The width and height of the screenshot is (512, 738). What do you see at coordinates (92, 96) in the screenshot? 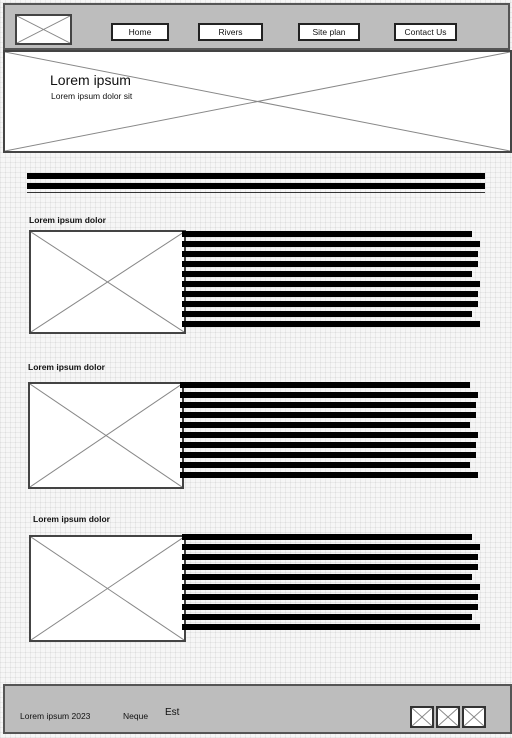
I see `hero-subtitle: Lorem ipsum dolor sit` at bounding box center [92, 96].